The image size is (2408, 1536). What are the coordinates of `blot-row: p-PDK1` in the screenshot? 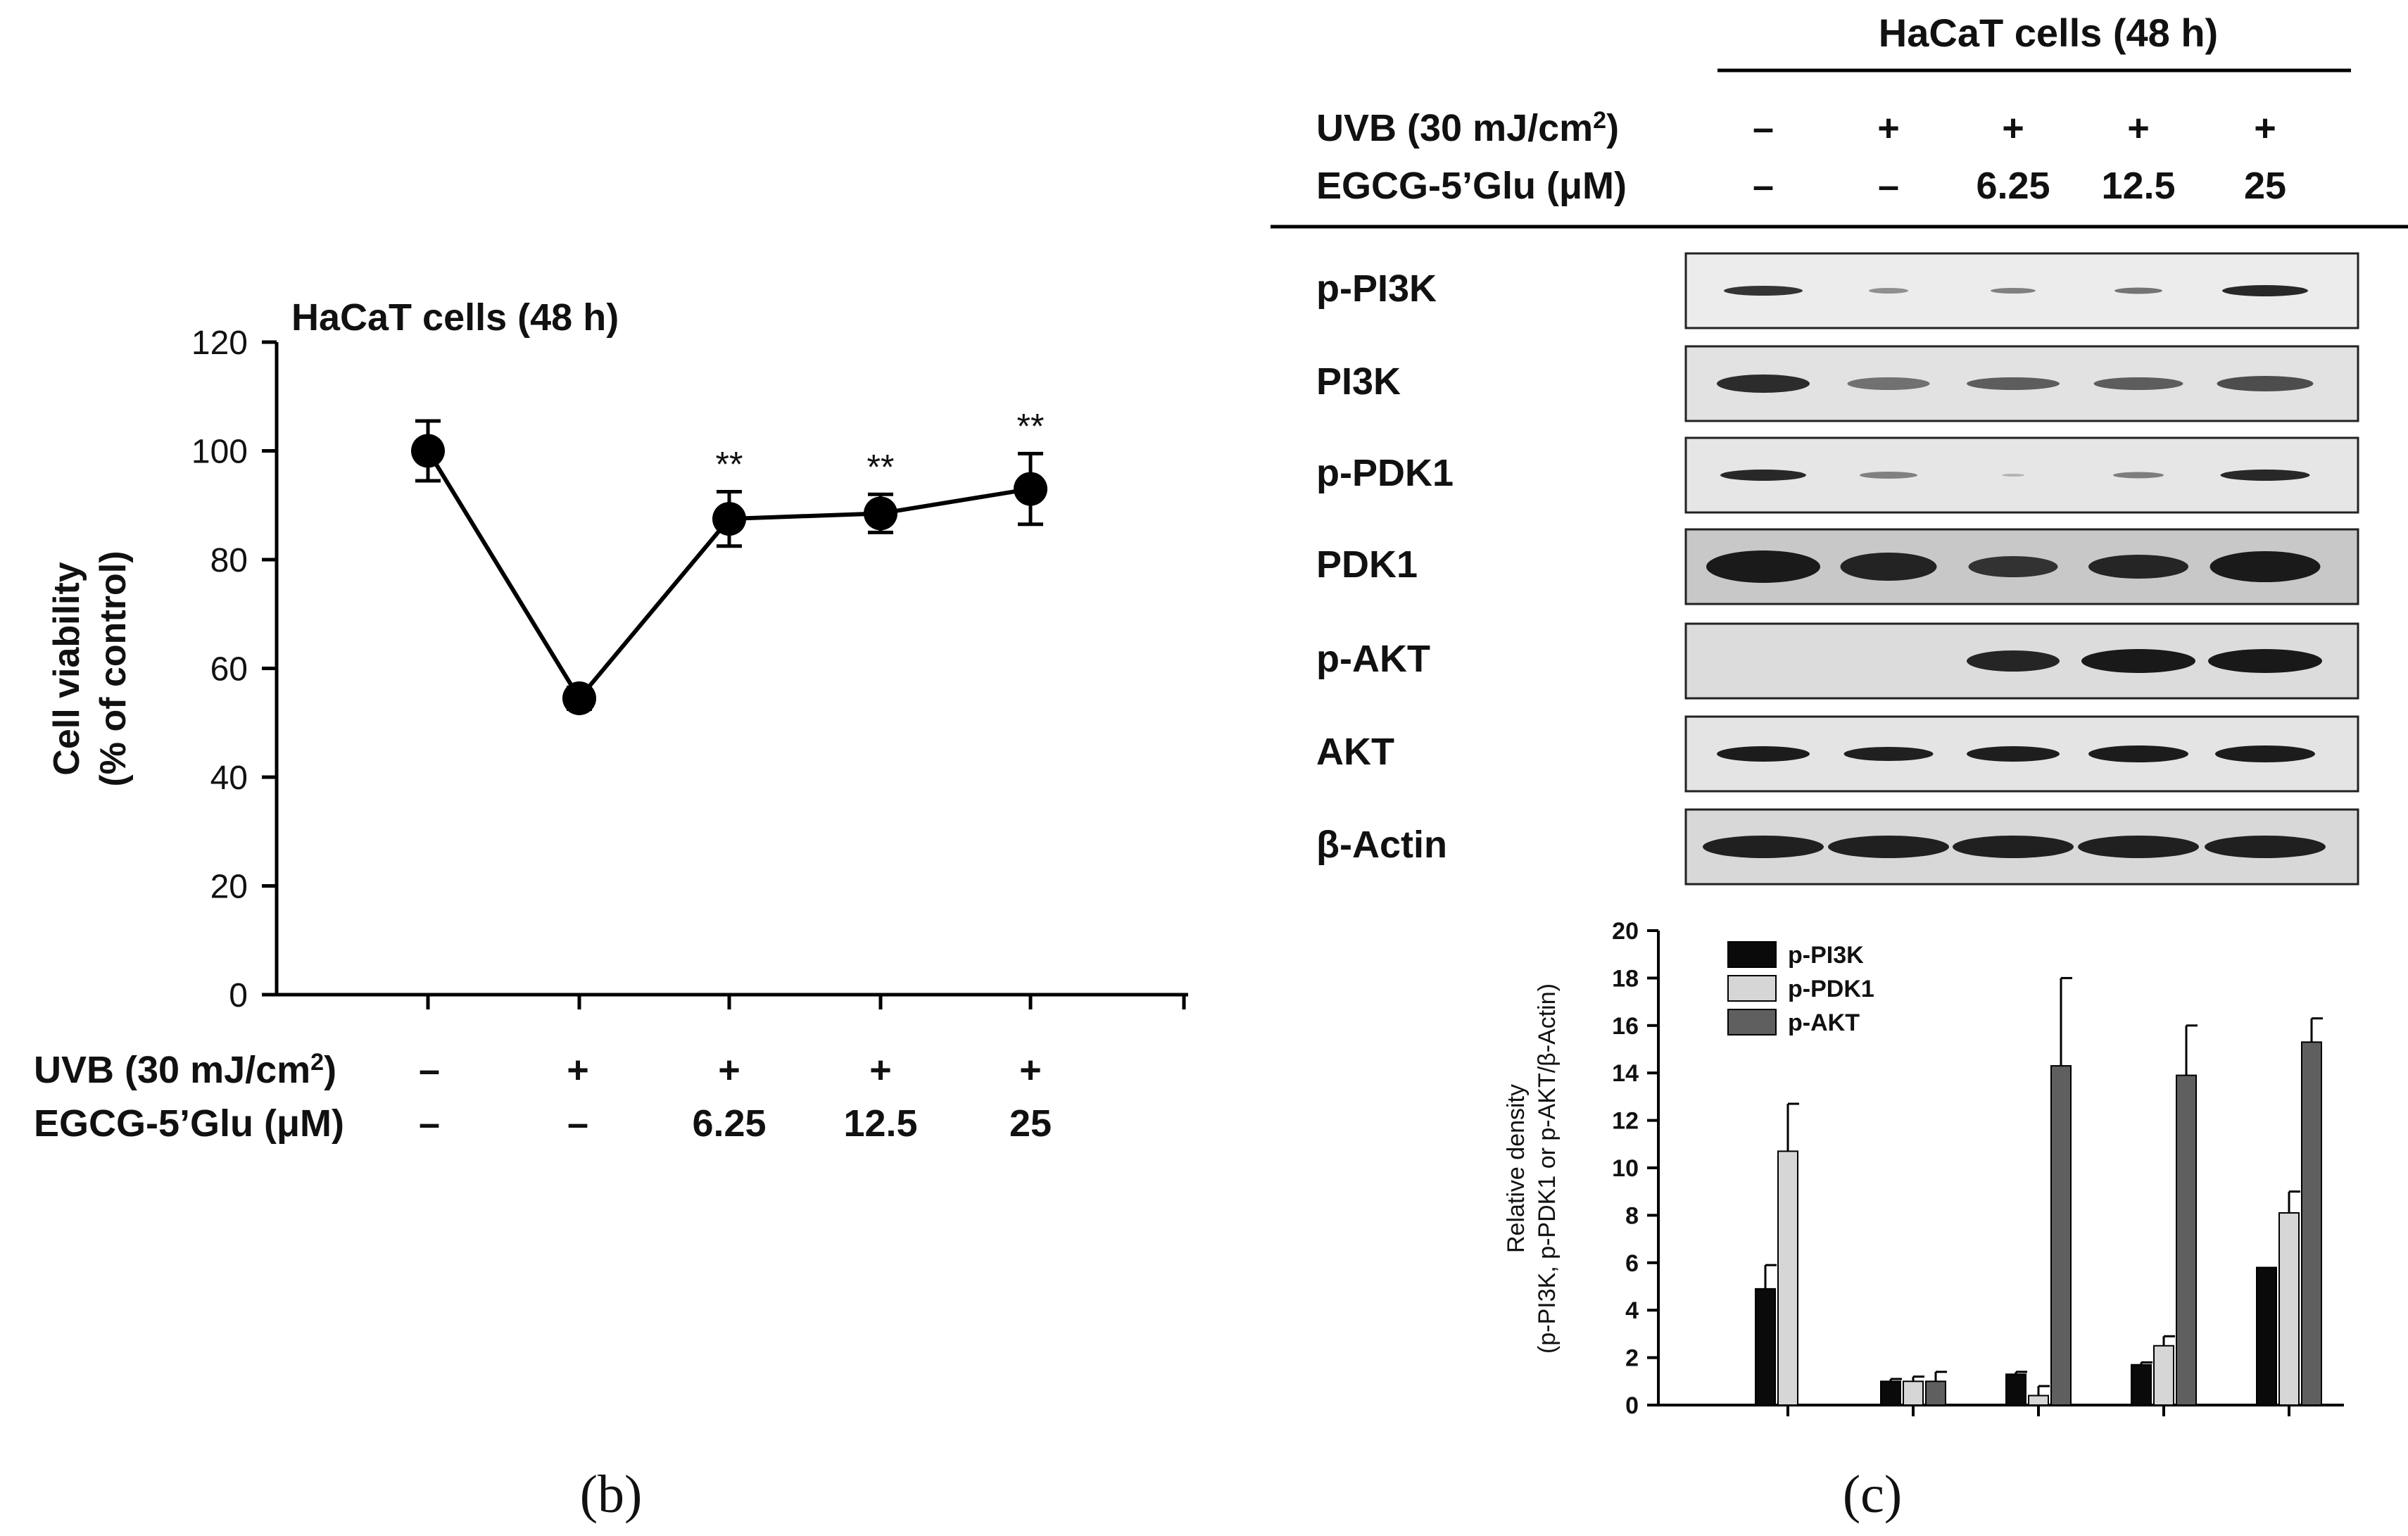 It's located at (1837, 475).